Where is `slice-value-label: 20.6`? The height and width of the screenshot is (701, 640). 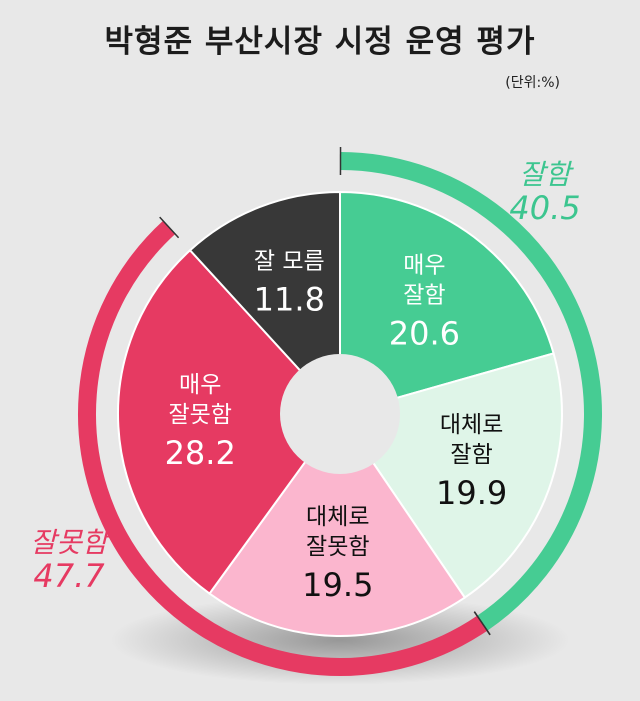 slice-value-label: 20.6 is located at coordinates (424, 333).